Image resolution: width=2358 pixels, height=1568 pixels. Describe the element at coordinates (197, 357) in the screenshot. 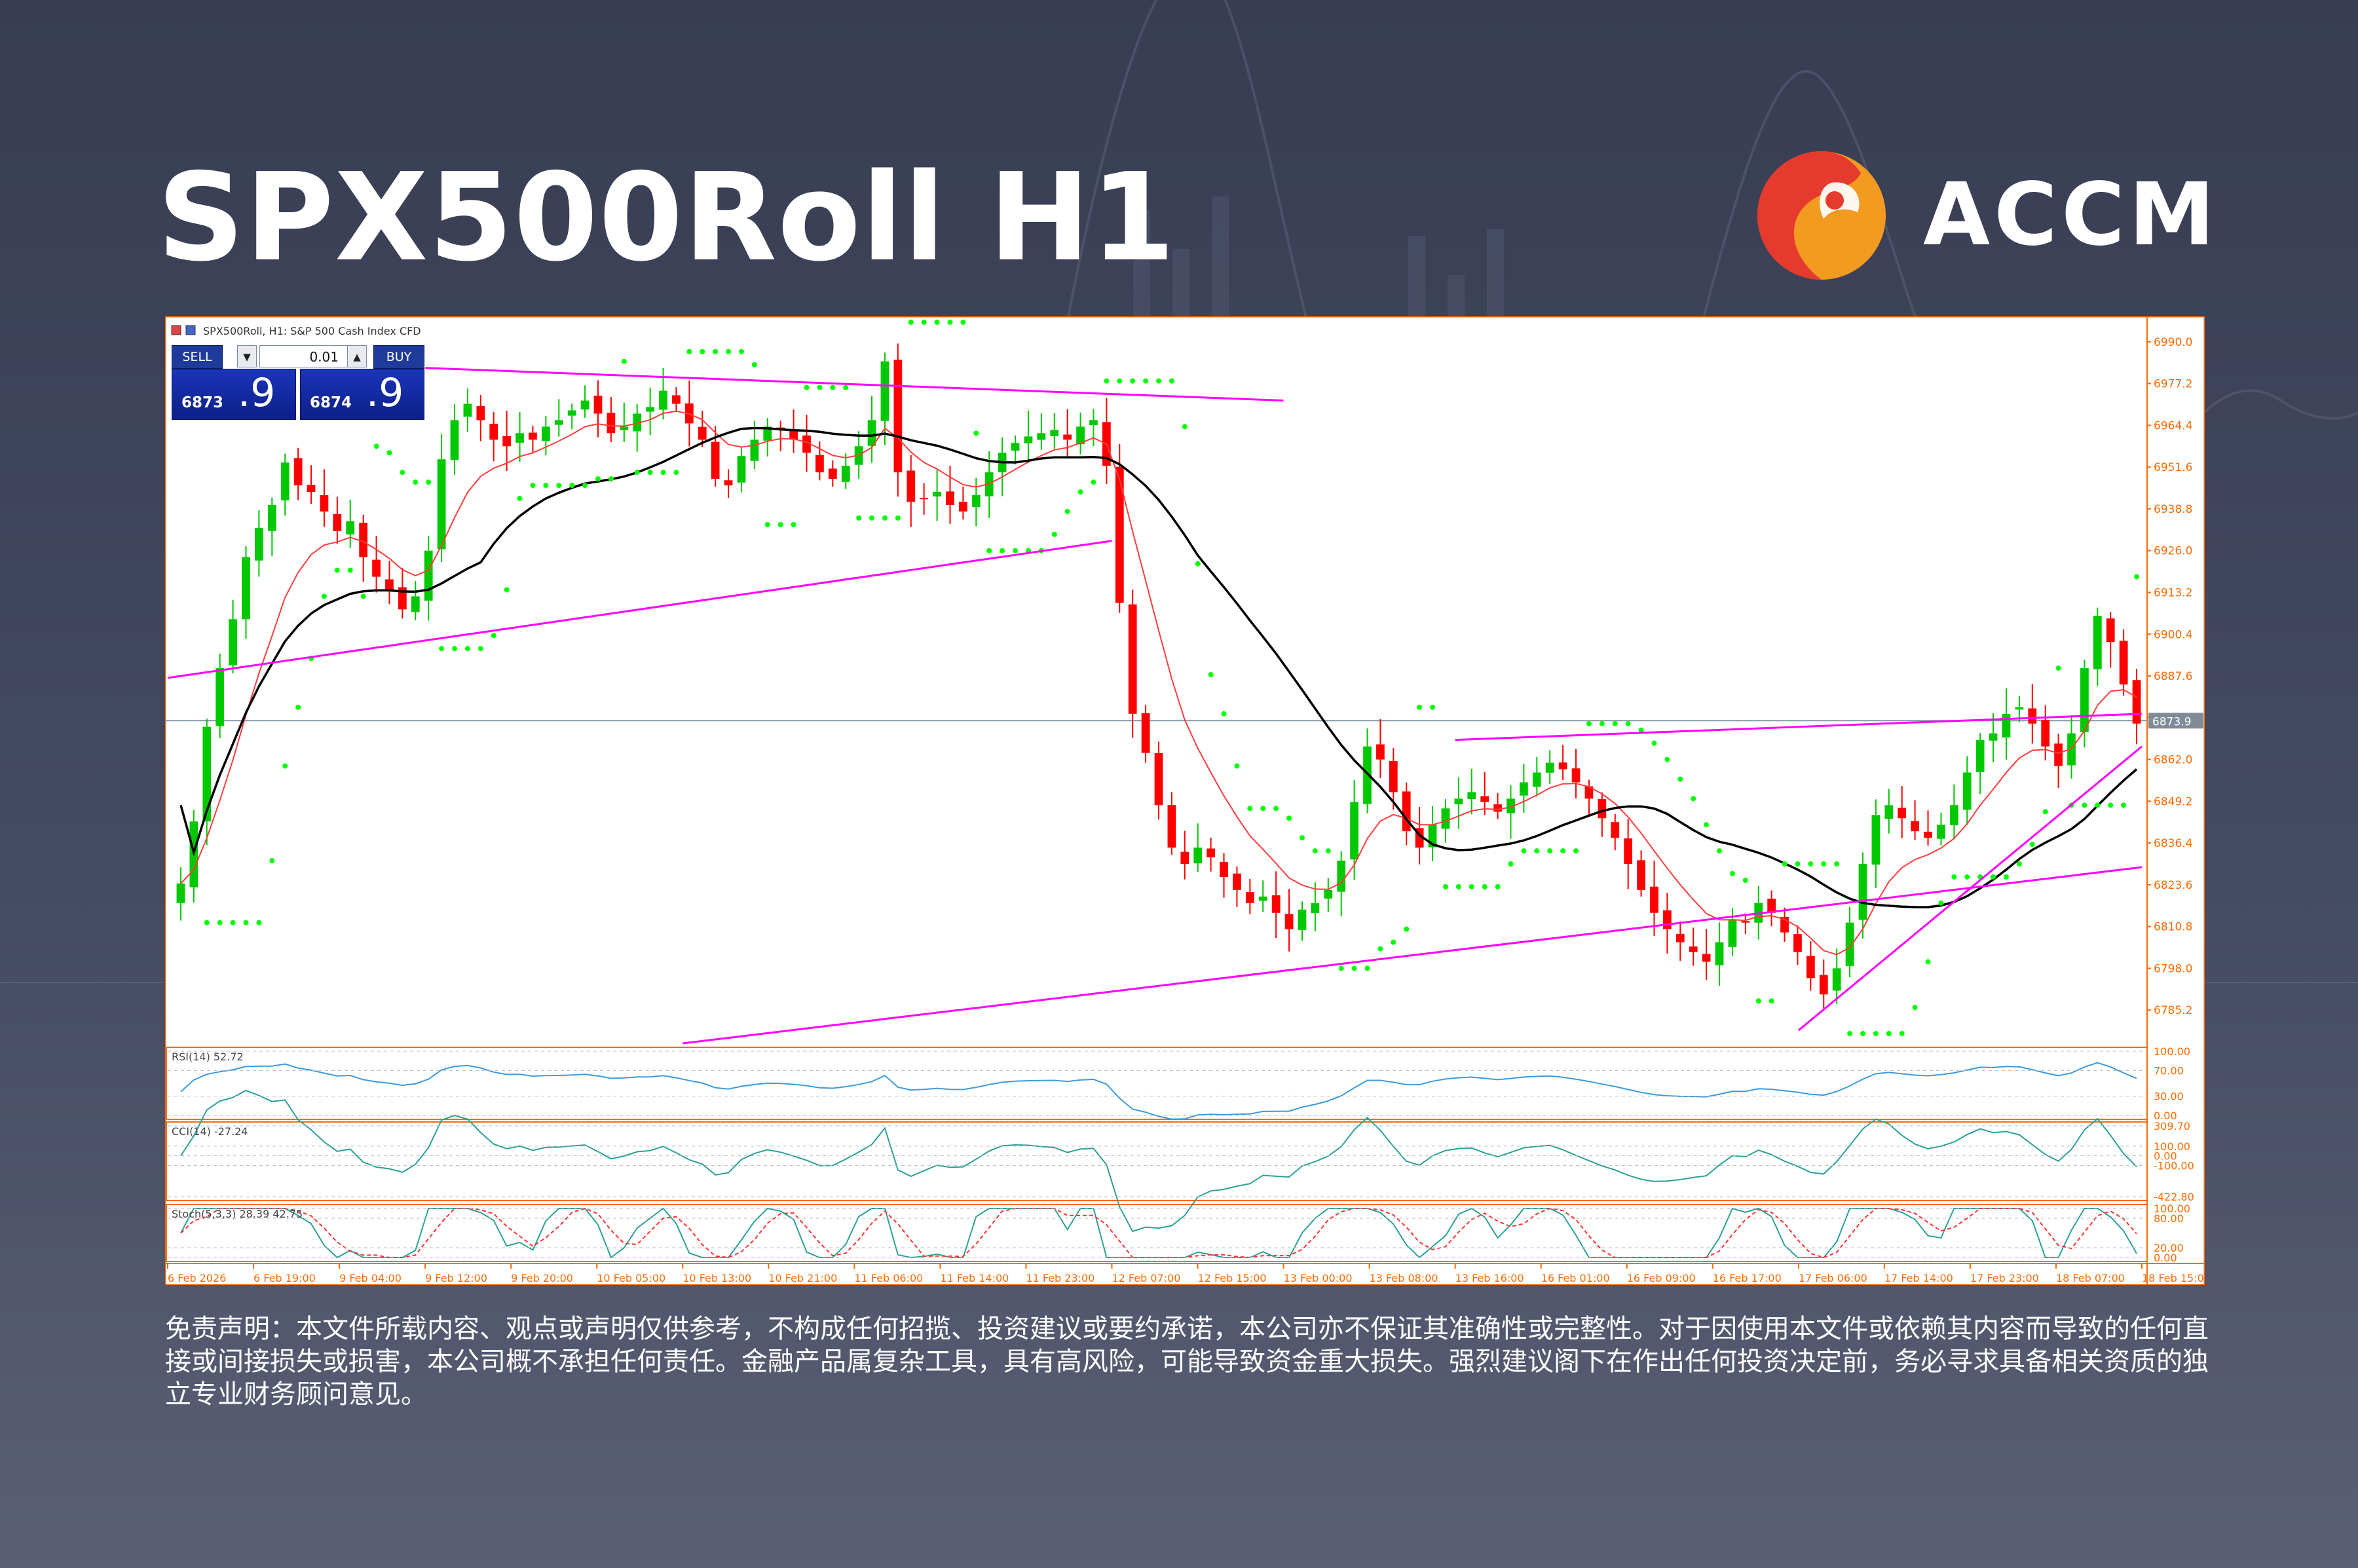

I see `sell-button: SELL` at that location.